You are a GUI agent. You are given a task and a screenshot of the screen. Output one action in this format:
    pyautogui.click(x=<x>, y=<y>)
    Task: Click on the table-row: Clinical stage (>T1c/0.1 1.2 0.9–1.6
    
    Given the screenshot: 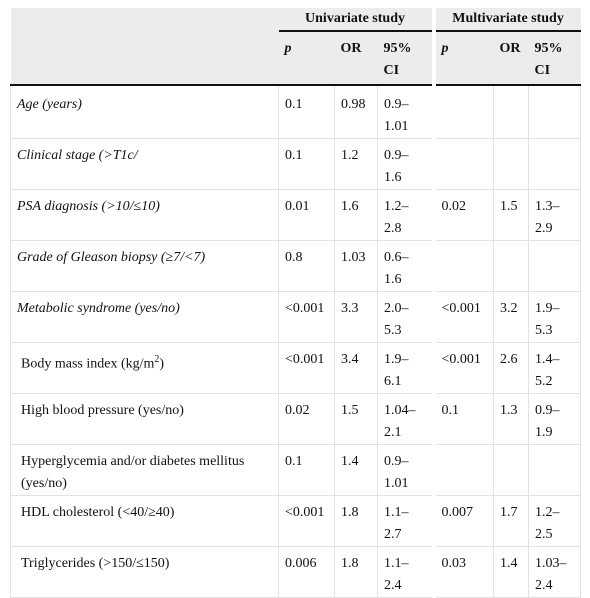 What is the action you would take?
    pyautogui.click(x=296, y=164)
    